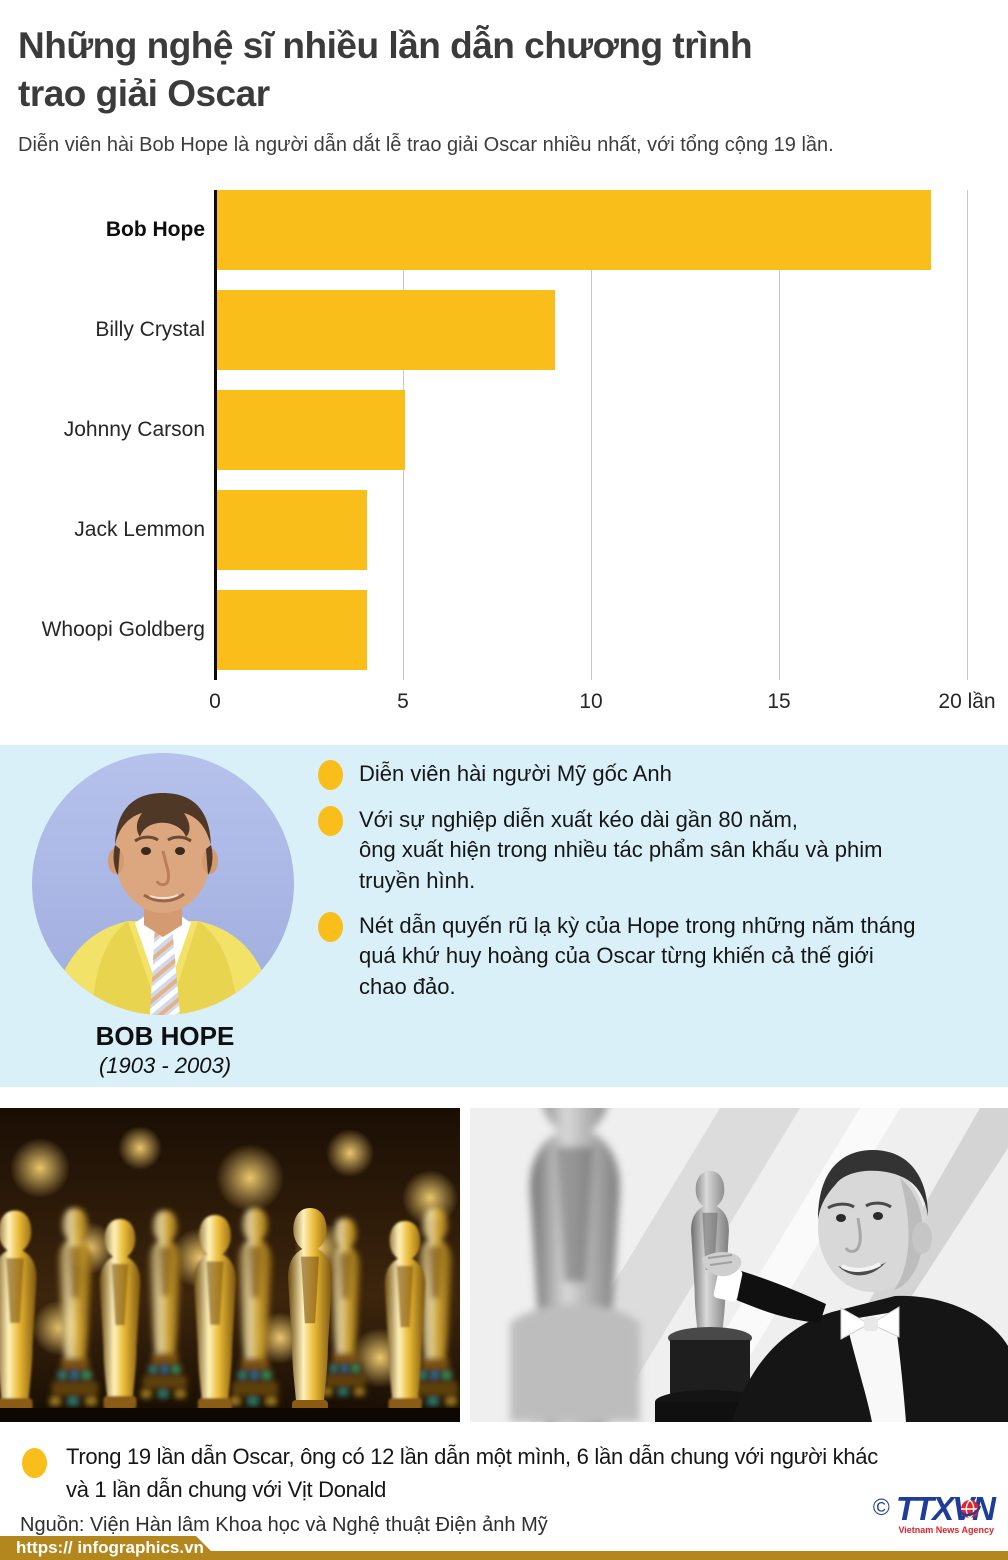 The image size is (1008, 1560). Describe the element at coordinates (855, 1286) in the screenshot. I see `bob-hope-figure` at that location.